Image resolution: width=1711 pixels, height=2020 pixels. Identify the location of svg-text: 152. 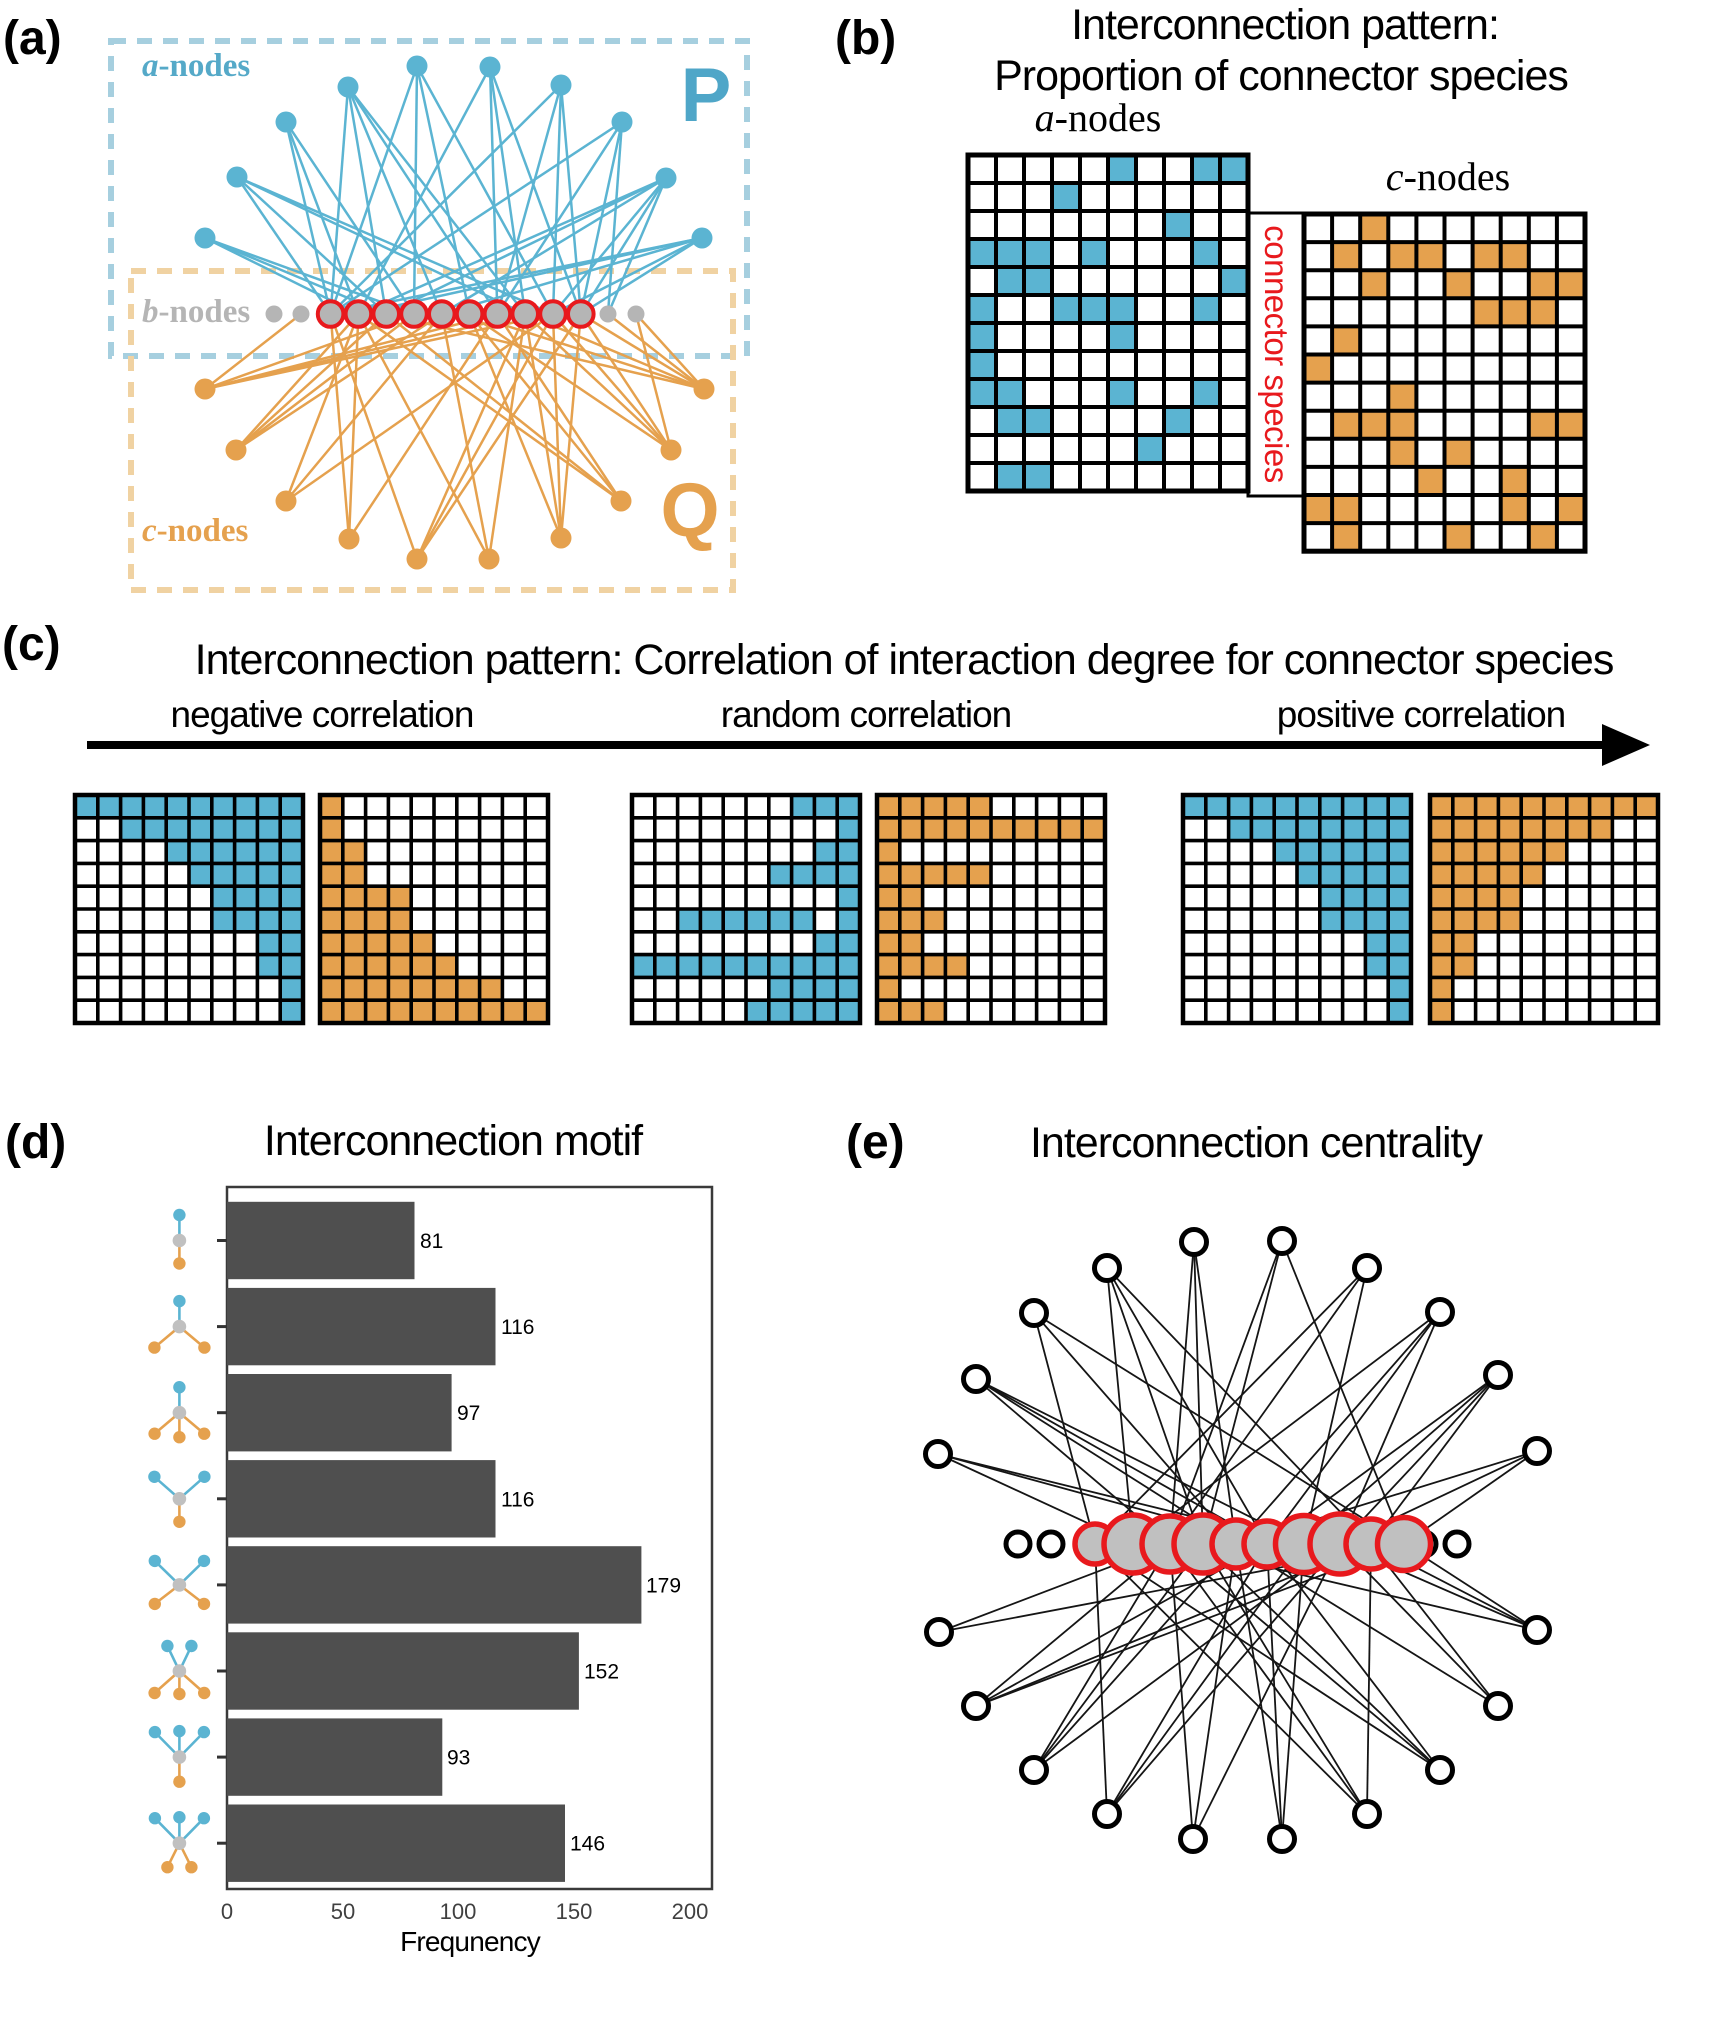
(601, 1672).